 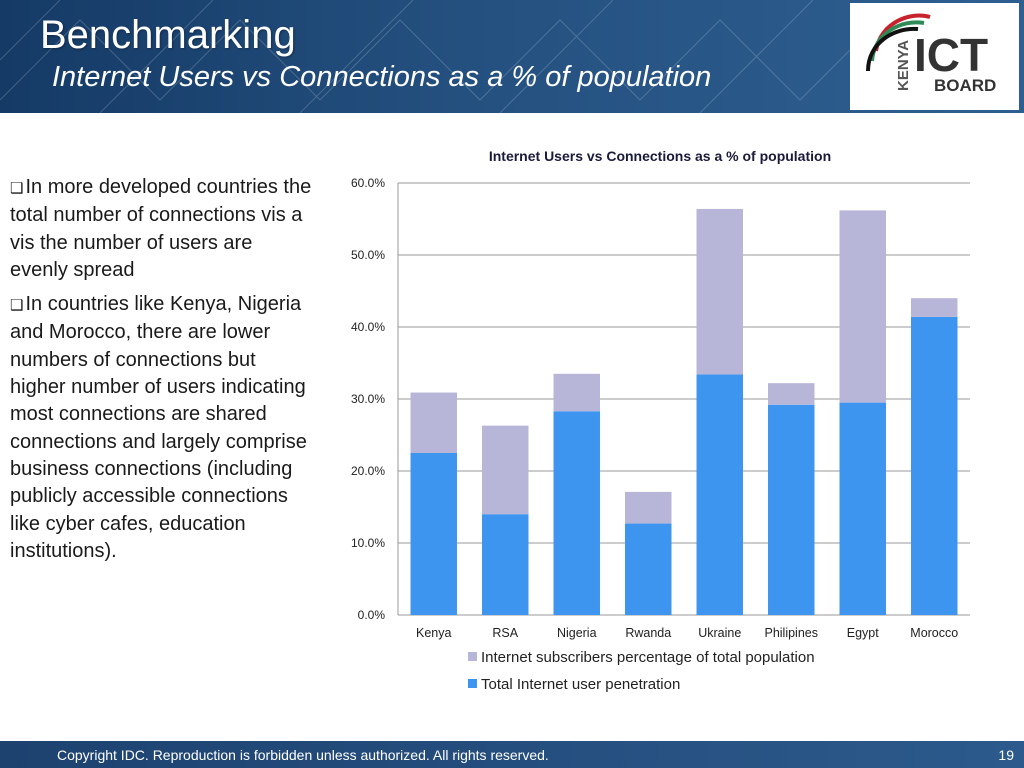 What do you see at coordinates (168, 35) in the screenshot?
I see `slide-title: Benchmarking` at bounding box center [168, 35].